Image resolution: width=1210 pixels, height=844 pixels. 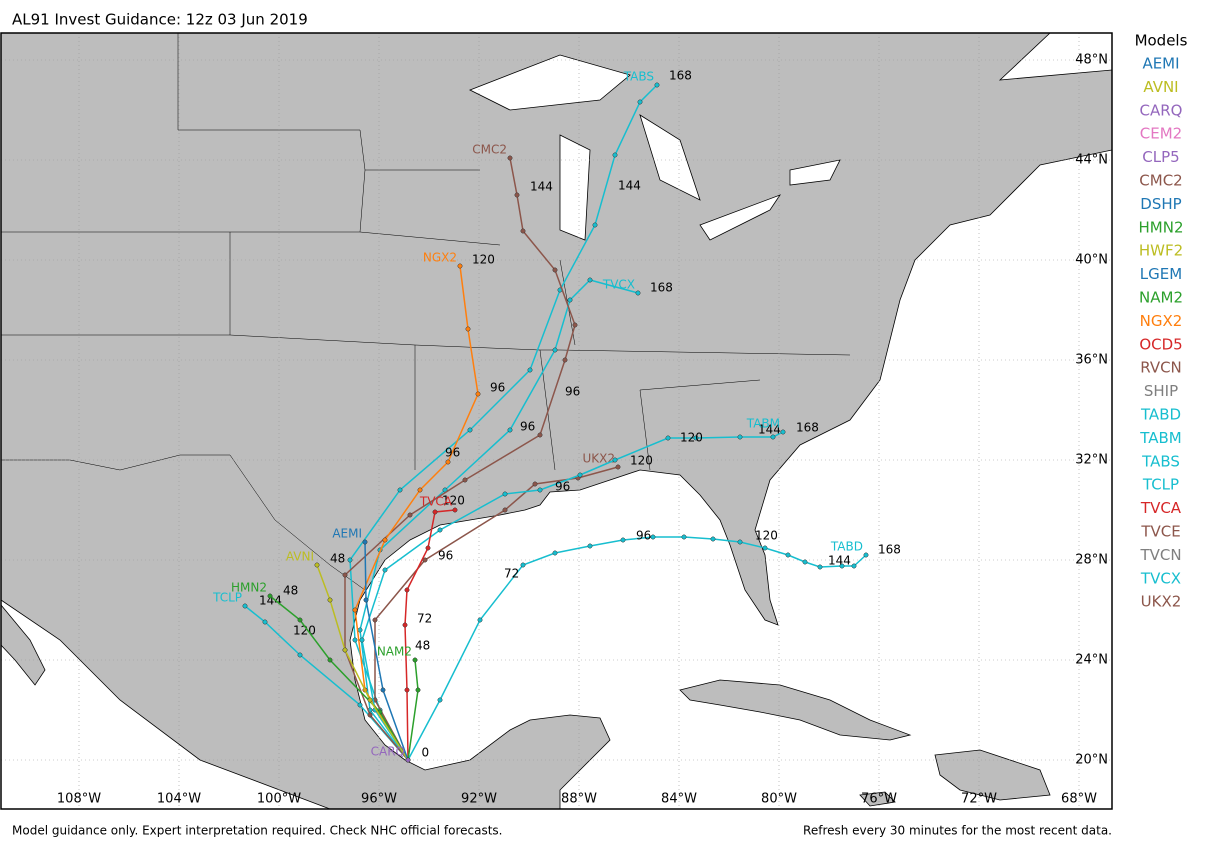 What do you see at coordinates (1091, 260) in the screenshot?
I see `lat-tick-label: 40°N` at bounding box center [1091, 260].